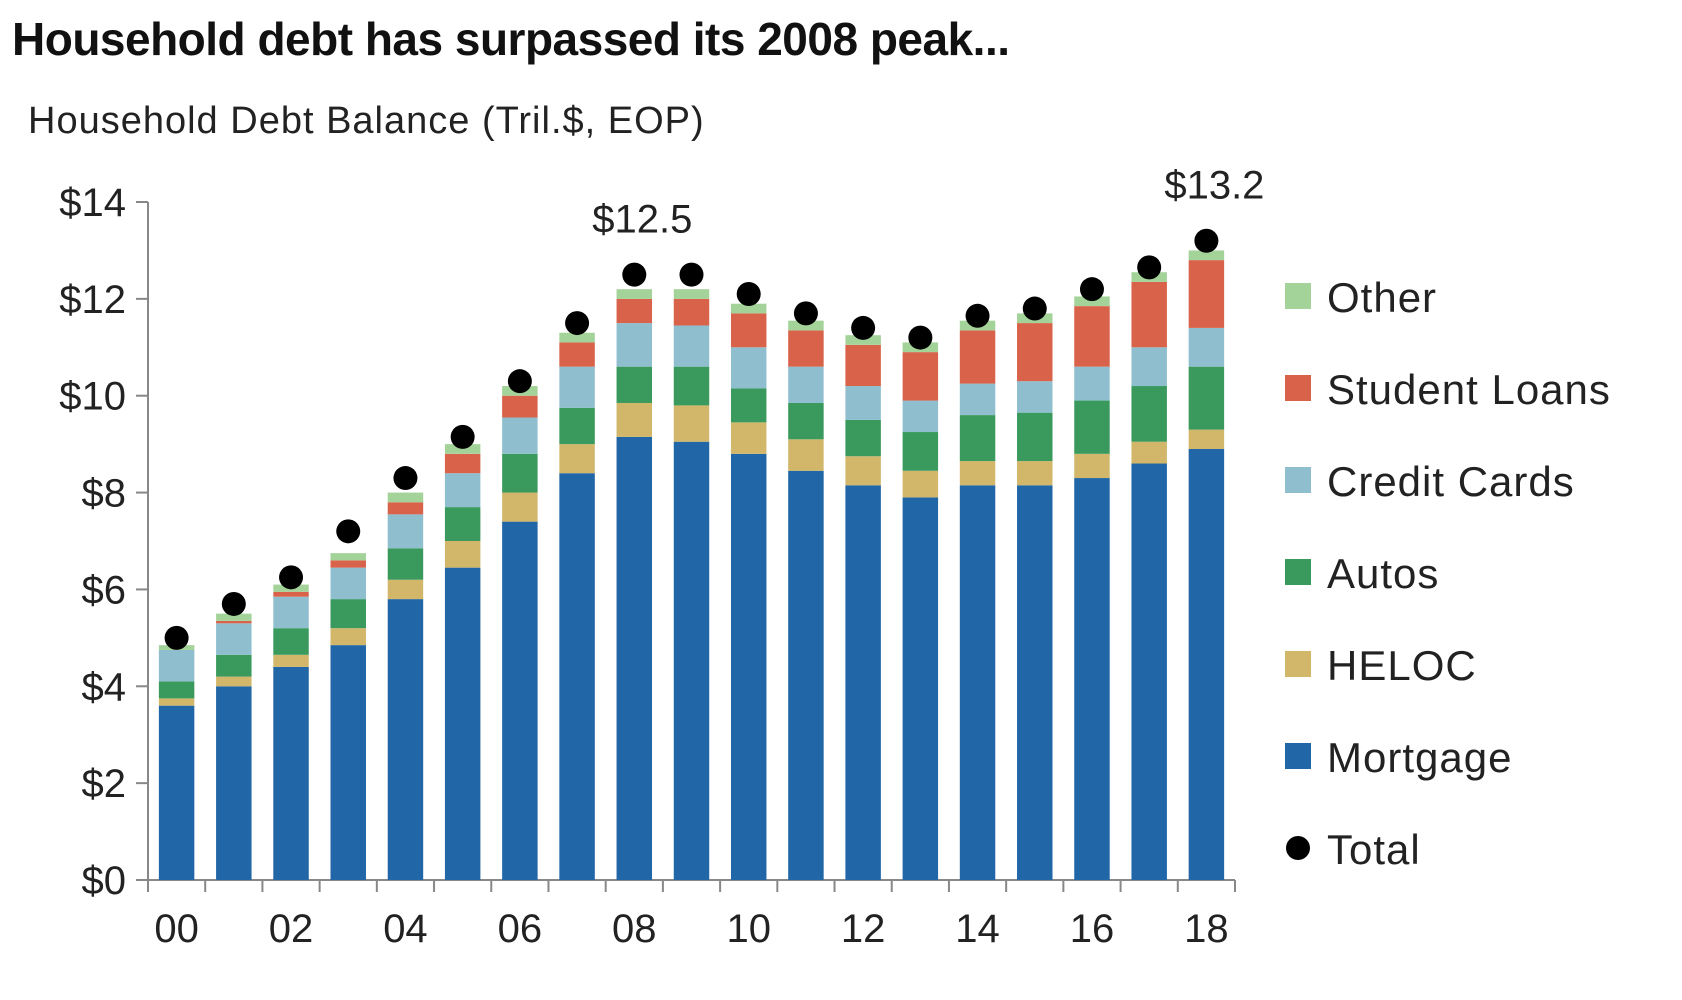 This screenshot has width=1682, height=1000. Describe the element at coordinates (1374, 849) in the screenshot. I see `legend-label: Total` at that location.